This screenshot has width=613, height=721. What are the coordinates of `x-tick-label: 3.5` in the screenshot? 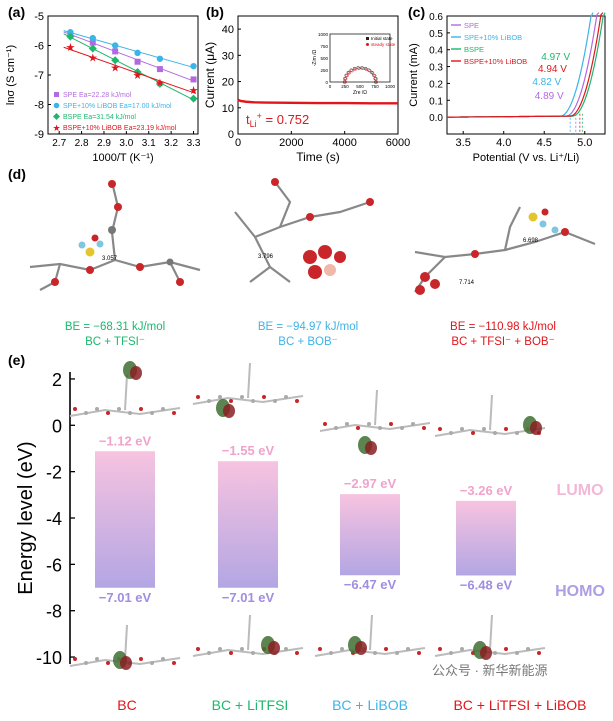 It's located at (463, 143).